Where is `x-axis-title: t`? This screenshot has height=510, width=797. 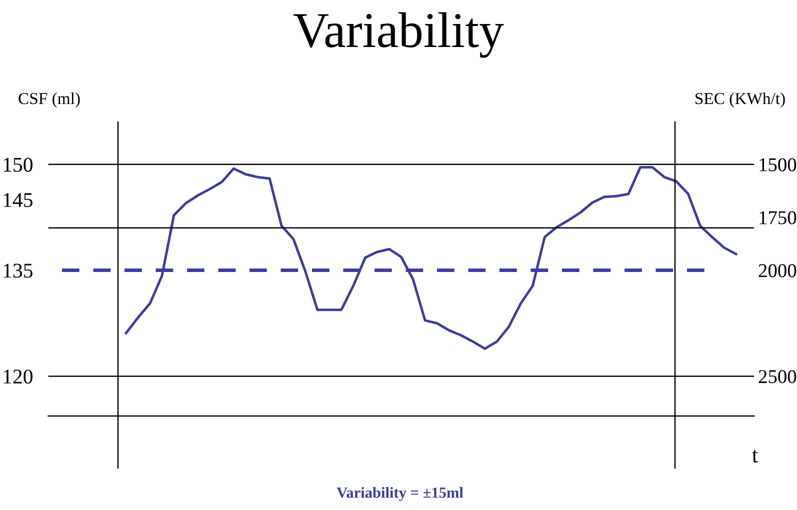
x-axis-title: t is located at coordinates (755, 456).